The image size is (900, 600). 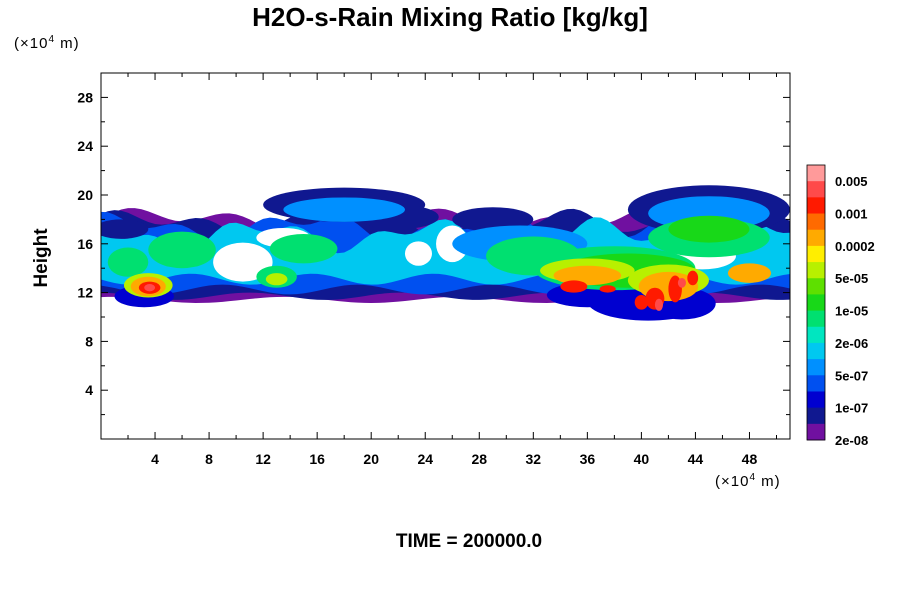 I want to click on chart-title: H2O-s-Rain Mixing Ratio [kg/kg], so click(x=450, y=17).